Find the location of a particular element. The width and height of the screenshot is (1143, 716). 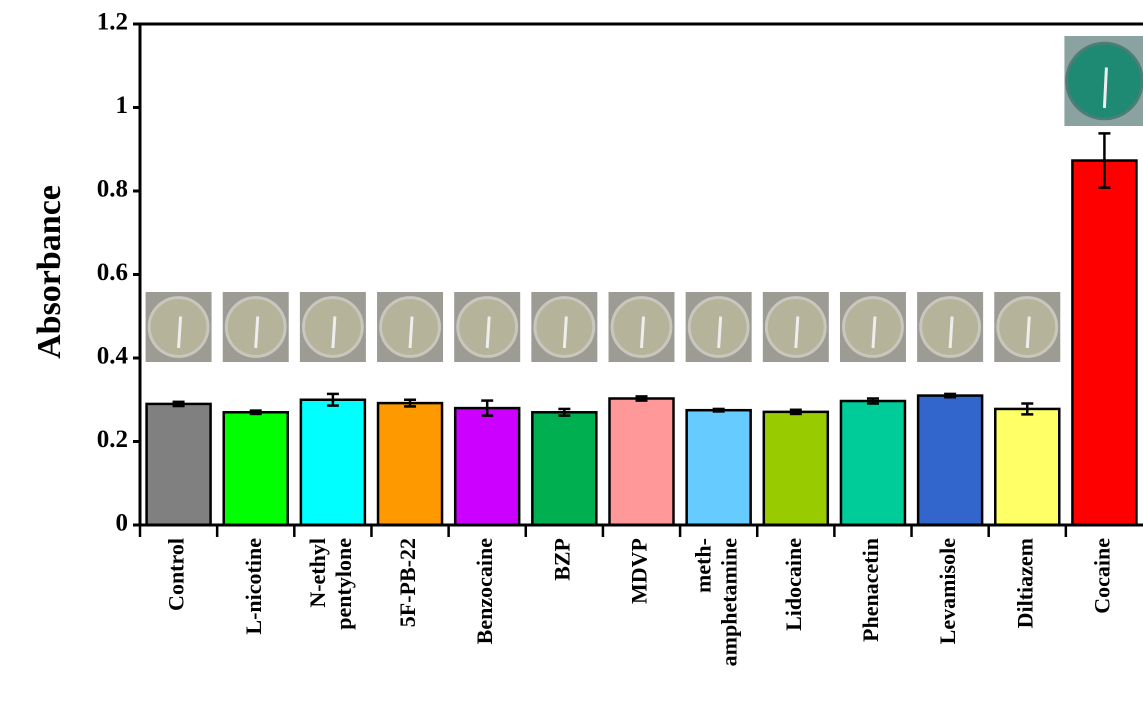

x-tick-label: meth-amphetamine is located at coordinates (716, 602).